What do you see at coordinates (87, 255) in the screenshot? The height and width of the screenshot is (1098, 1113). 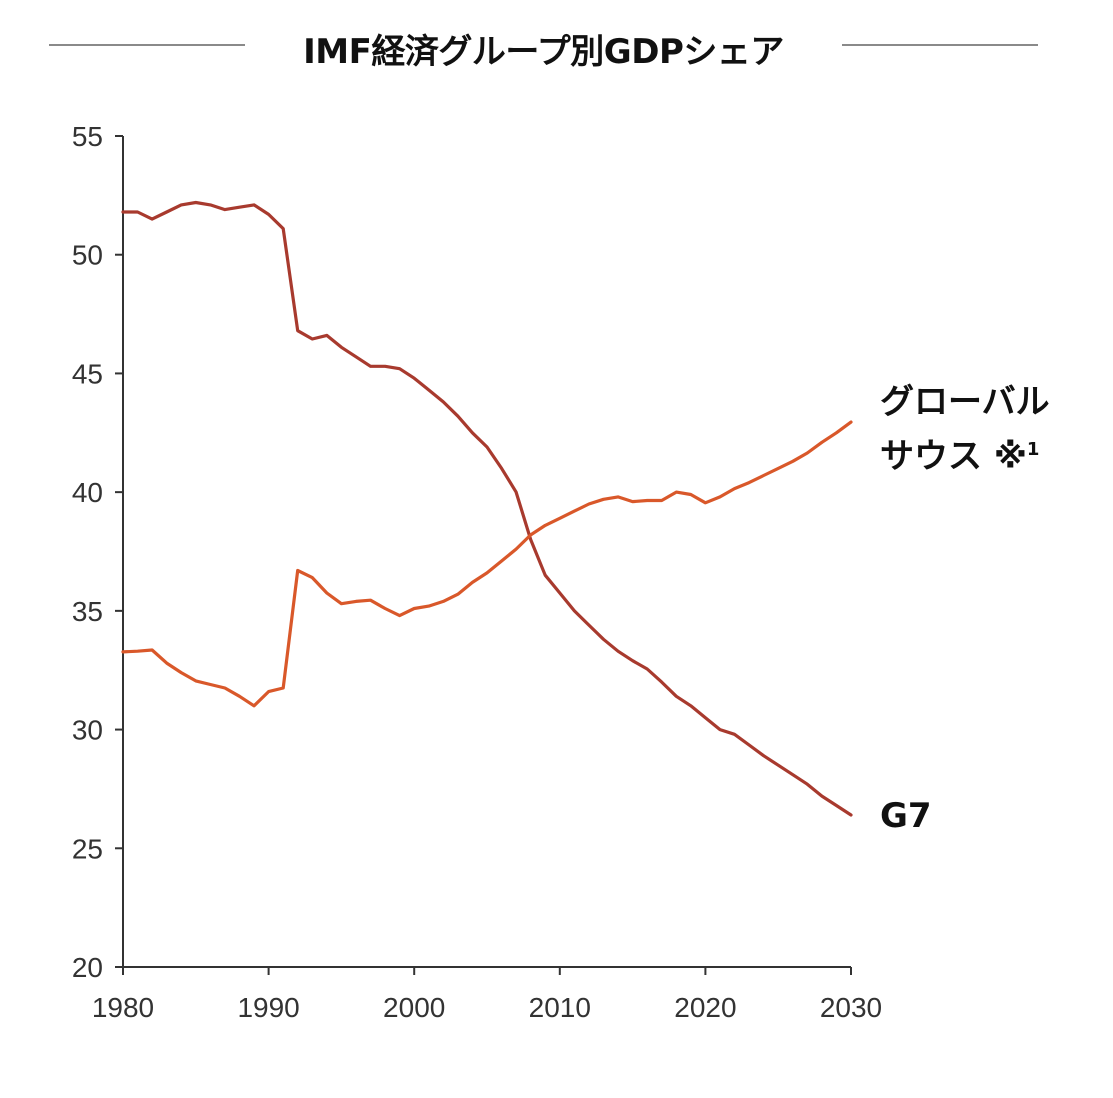 I see `y-tick-label: 50` at bounding box center [87, 255].